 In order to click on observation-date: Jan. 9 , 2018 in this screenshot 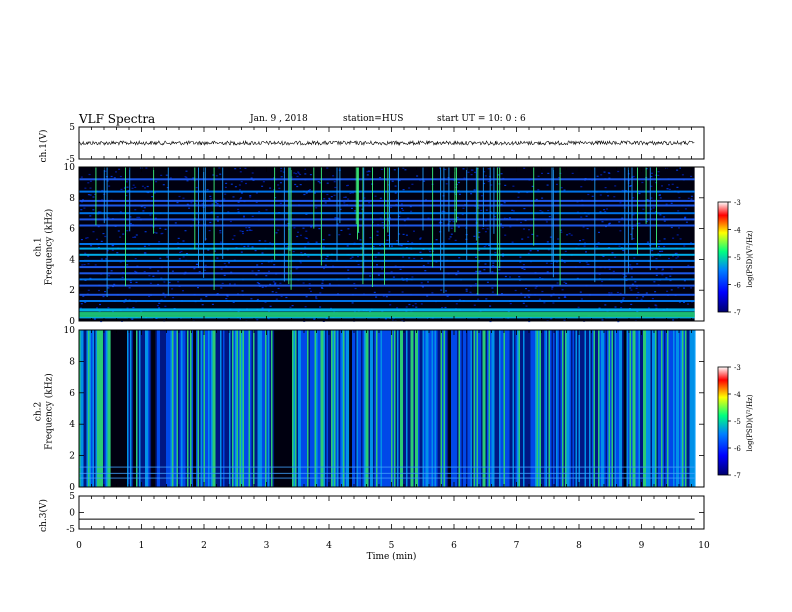, I will do `click(279, 119)`.